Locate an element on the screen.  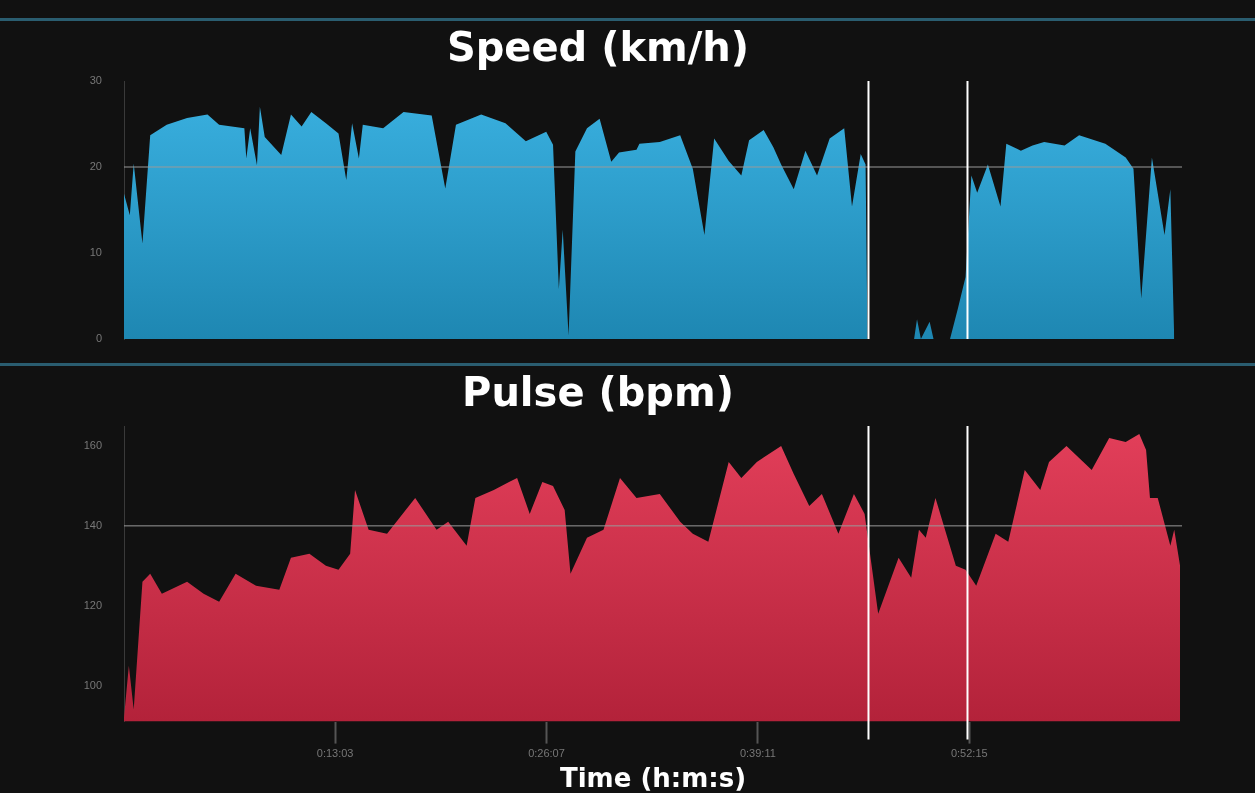
y-tick-label: 140 is located at coordinates (92, 524).